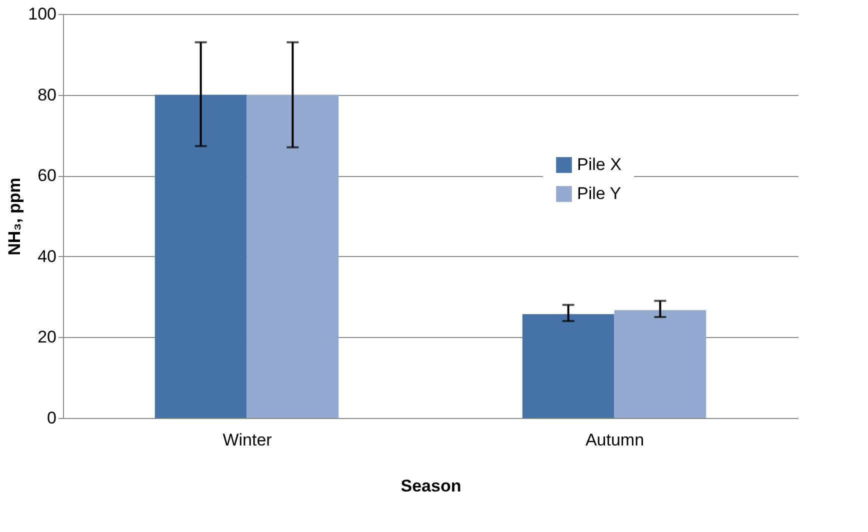 The image size is (868, 532). I want to click on y-tick-label: 20, so click(47, 337).